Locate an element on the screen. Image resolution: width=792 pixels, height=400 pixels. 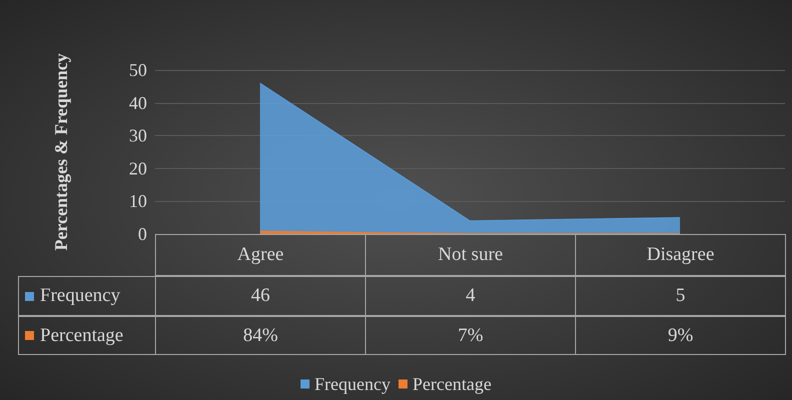
y-tick-label: 40 is located at coordinates (138, 102).